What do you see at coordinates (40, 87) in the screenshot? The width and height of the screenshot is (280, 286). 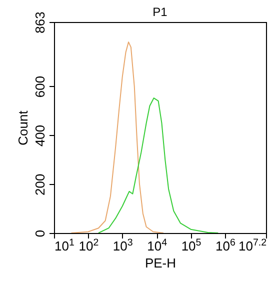 I see `y-tick-label: 600` at bounding box center [40, 87].